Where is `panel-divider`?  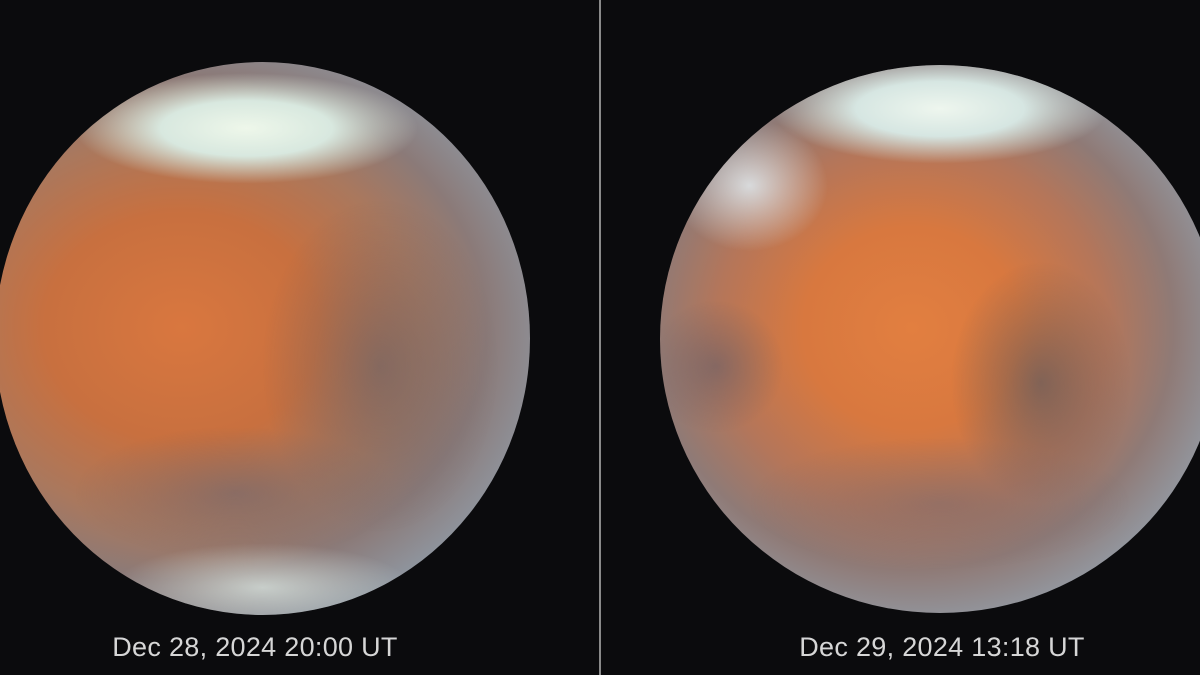
panel-divider is located at coordinates (600, 337).